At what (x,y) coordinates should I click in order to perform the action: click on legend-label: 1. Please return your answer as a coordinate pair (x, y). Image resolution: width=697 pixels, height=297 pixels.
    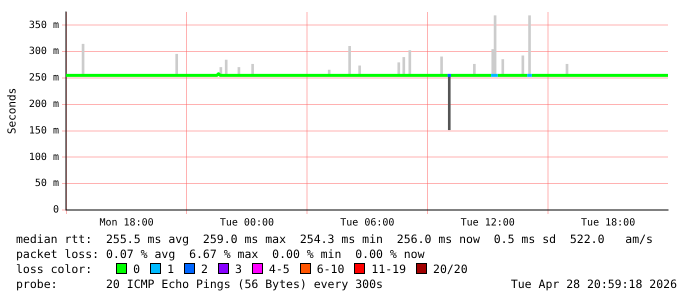
    Looking at the image, I should click on (170, 269).